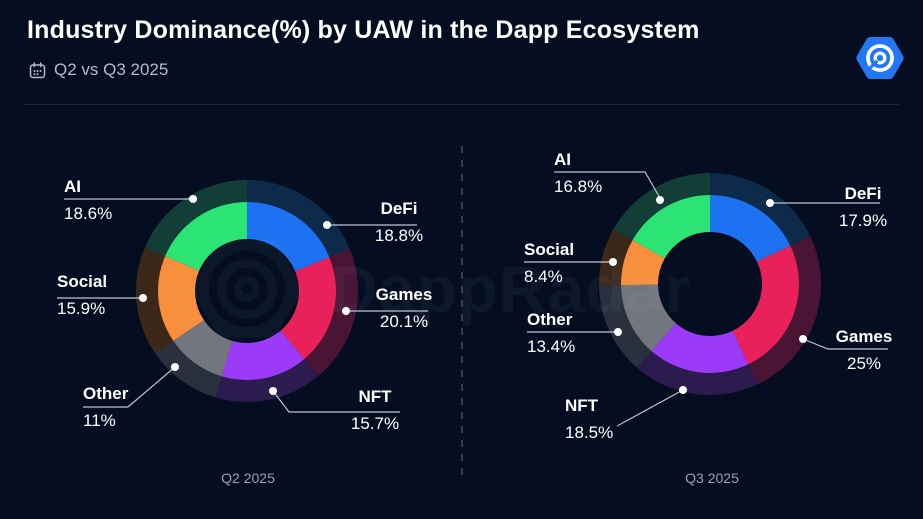 The image size is (923, 519). Describe the element at coordinates (549, 263) in the screenshot. I see `callout-q3-social: Social 8.4%` at that location.